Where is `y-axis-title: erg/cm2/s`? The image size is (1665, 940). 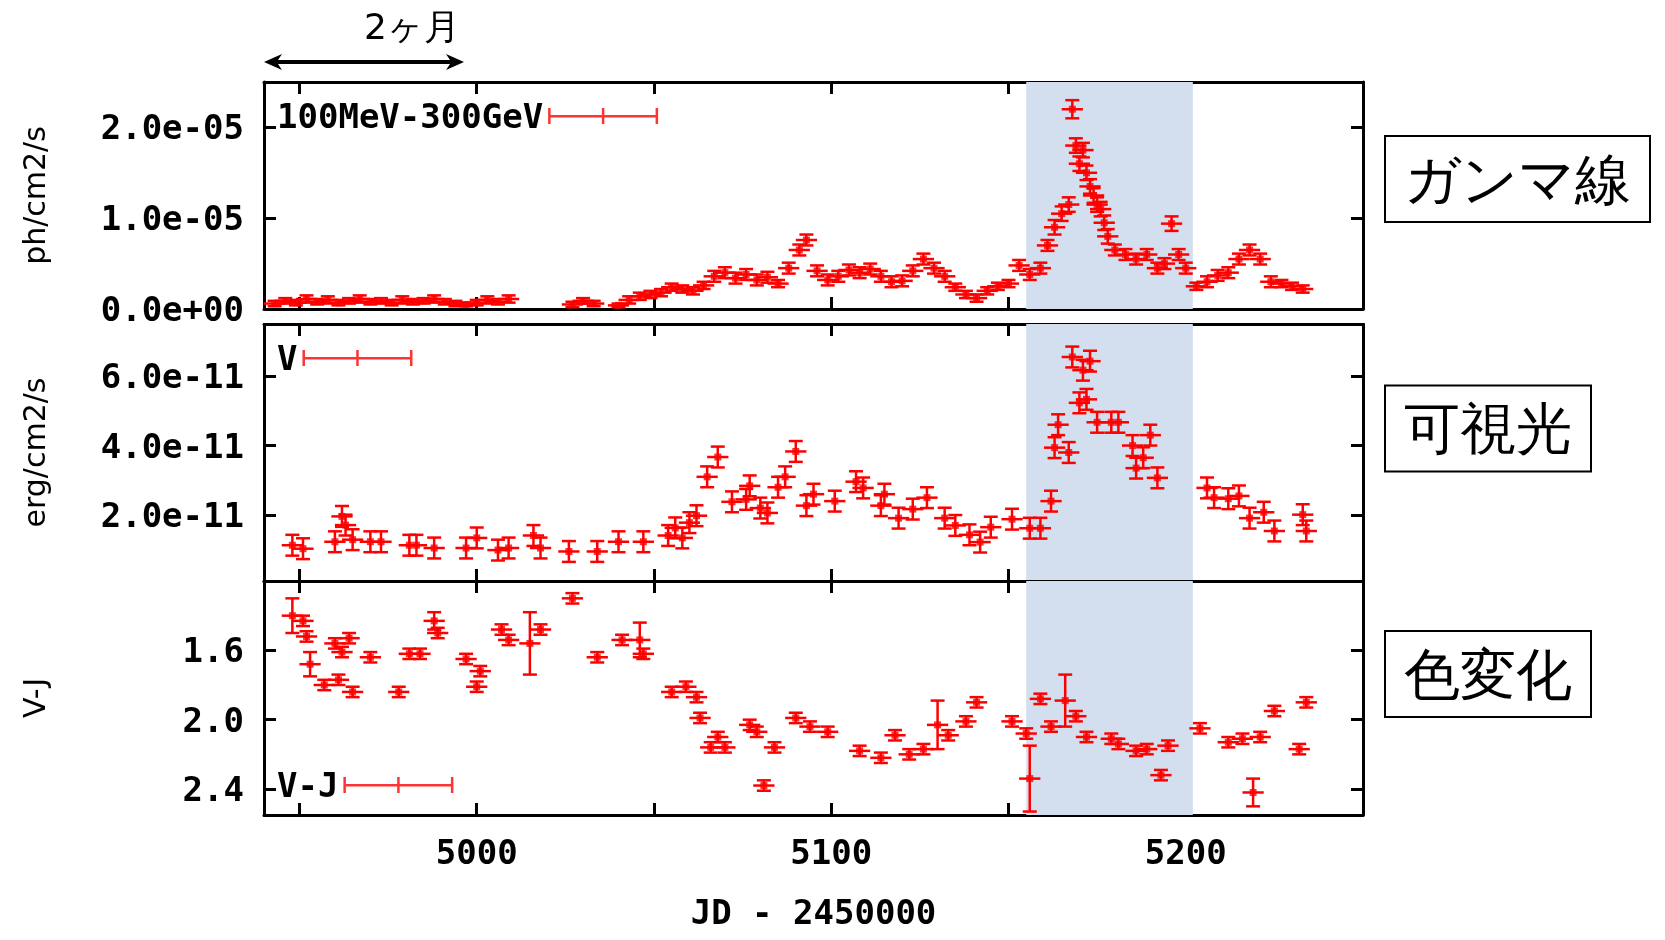 y-axis-title: erg/cm2/s is located at coordinates (34, 452).